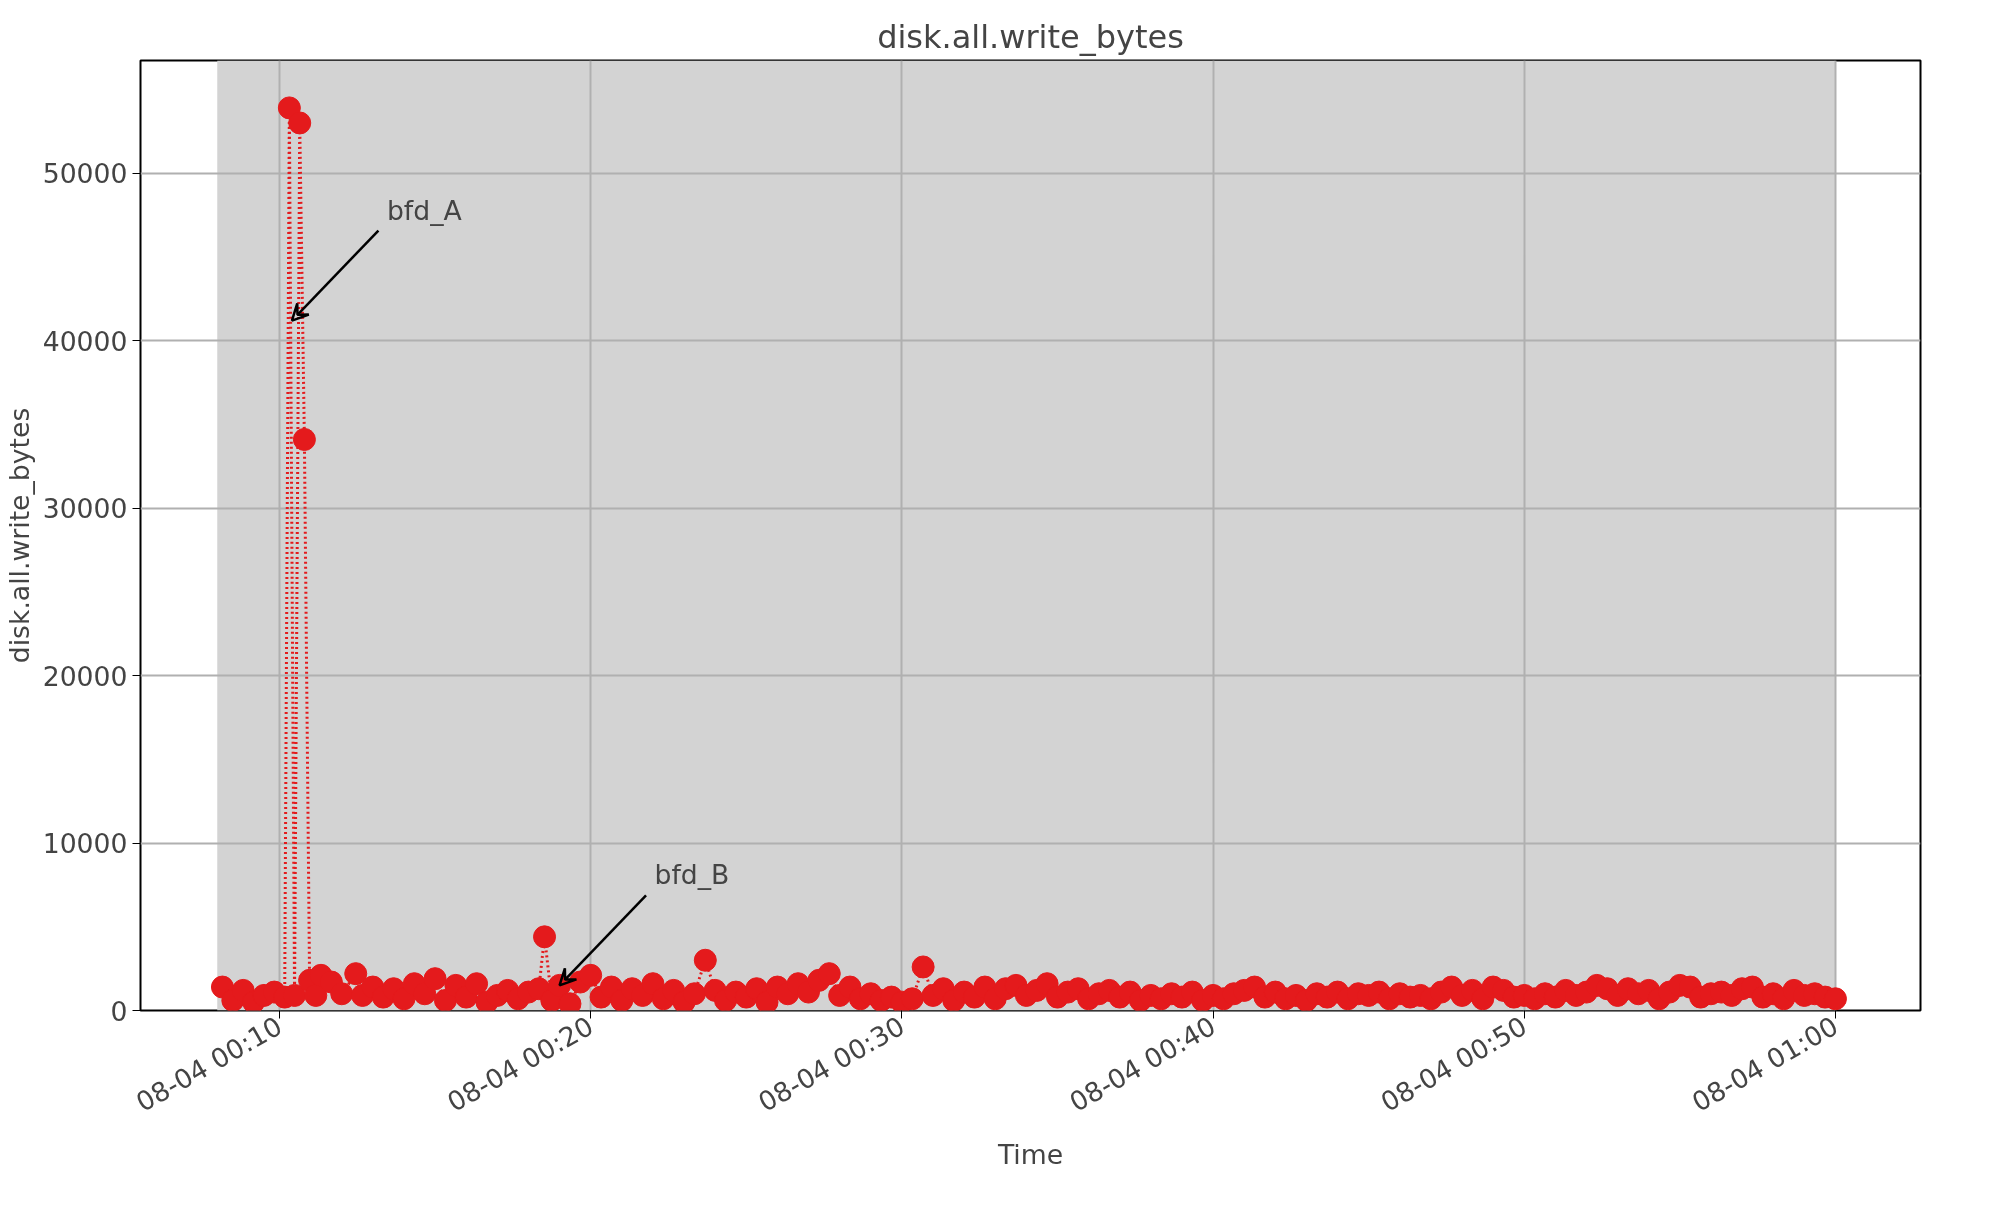  Describe the element at coordinates (119, 1011) in the screenshot. I see `y-tick-label: 0` at that location.